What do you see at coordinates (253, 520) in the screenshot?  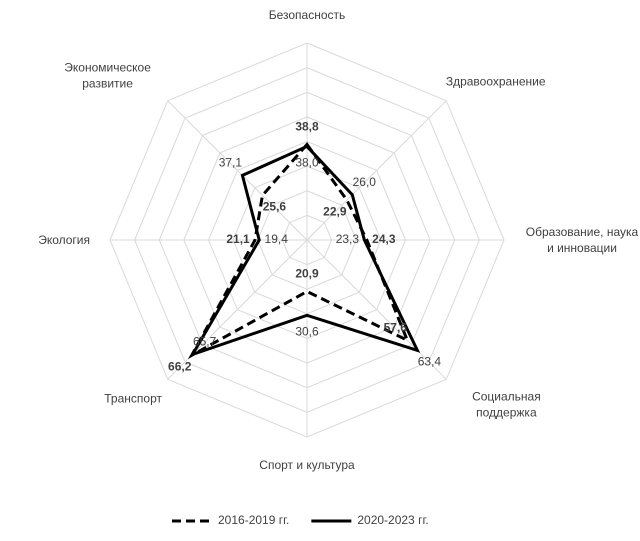 I see `legend-label: 2016-2019 гг.` at bounding box center [253, 520].